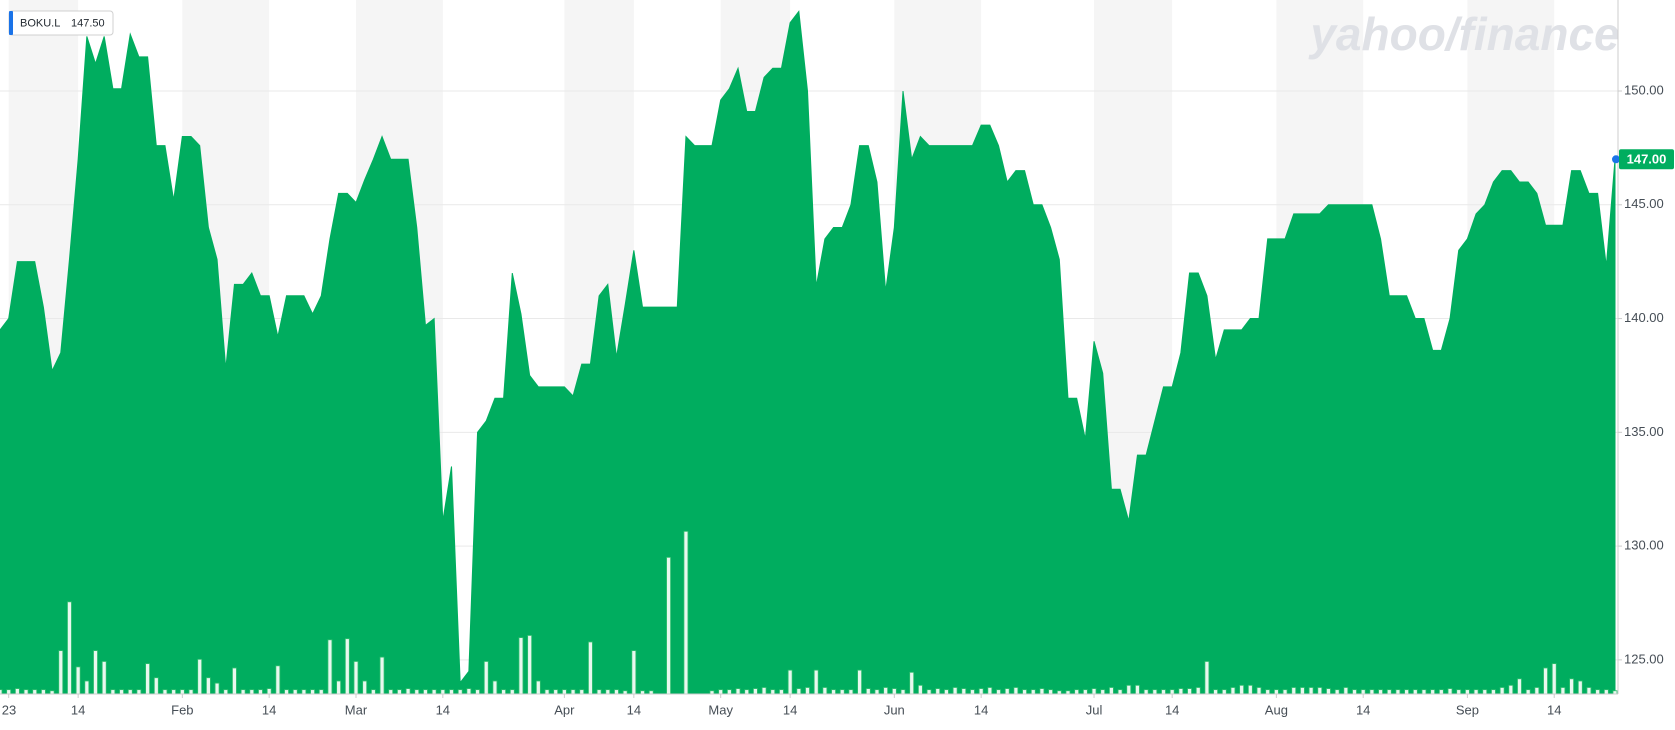 The width and height of the screenshot is (1675, 730). Describe the element at coordinates (1463, 34) in the screenshot. I see `watermark: yahoo/finance` at that location.